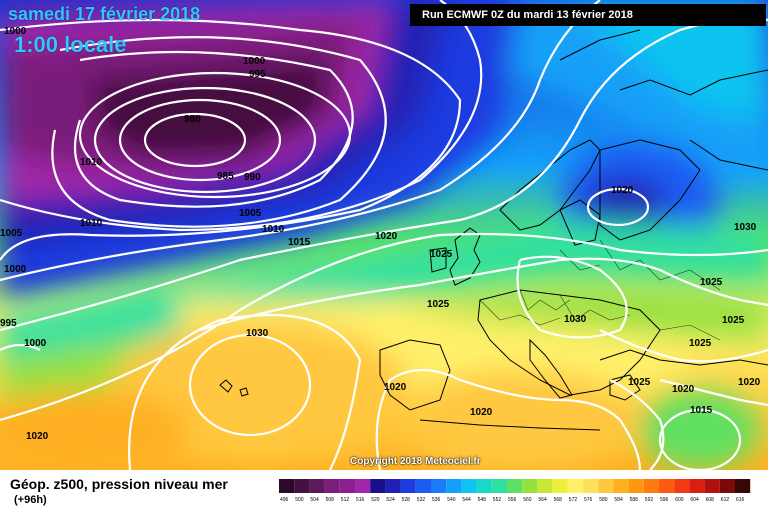 The height and width of the screenshot is (512, 768). What do you see at coordinates (512, 500) in the screenshot?
I see `scale-tick-label: 556` at bounding box center [512, 500].